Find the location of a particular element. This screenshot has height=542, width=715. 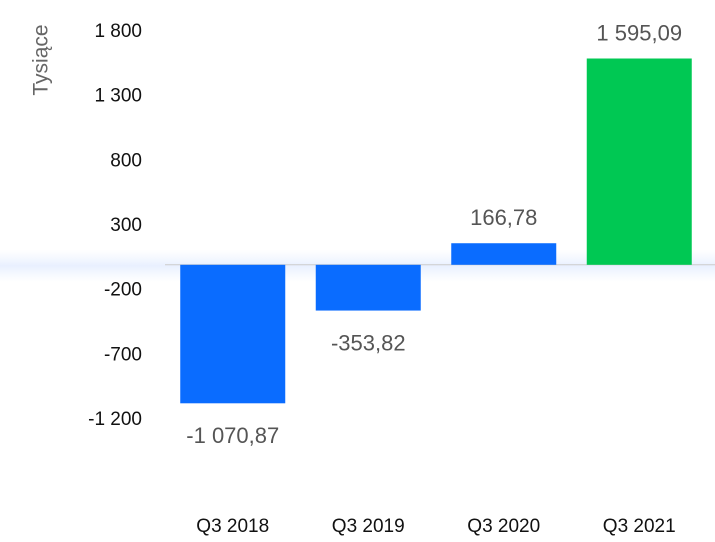

x-tick-label: Q3 2018 is located at coordinates (232, 526).